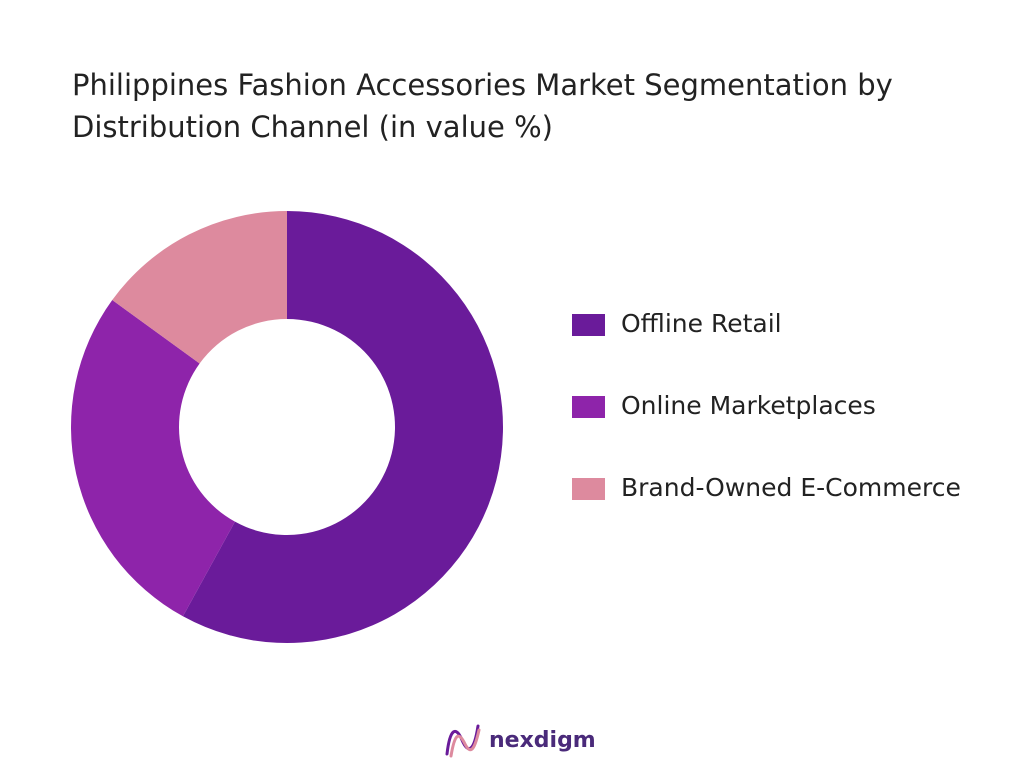  What do you see at coordinates (463, 741) in the screenshot?
I see `logo-icon` at bounding box center [463, 741].